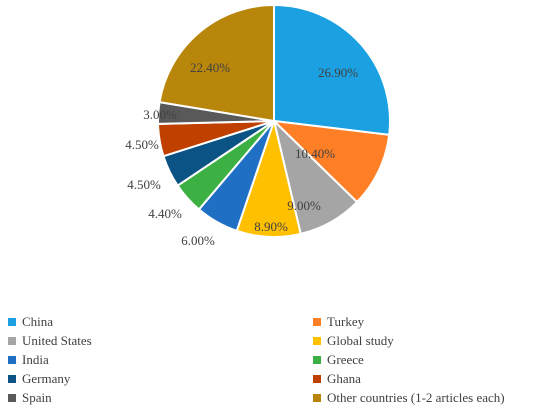 This screenshot has height=414, width=550. I want to click on data-label-turkey: 10.40%, so click(315, 153).